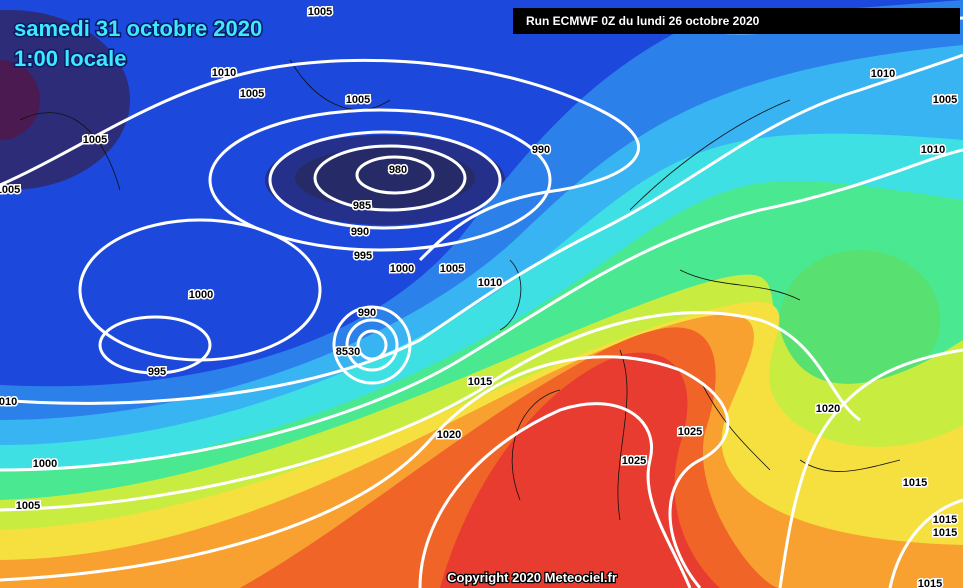 The width and height of the screenshot is (963, 588). Describe the element at coordinates (362, 206) in the screenshot. I see `isobar-label: 985` at that location.